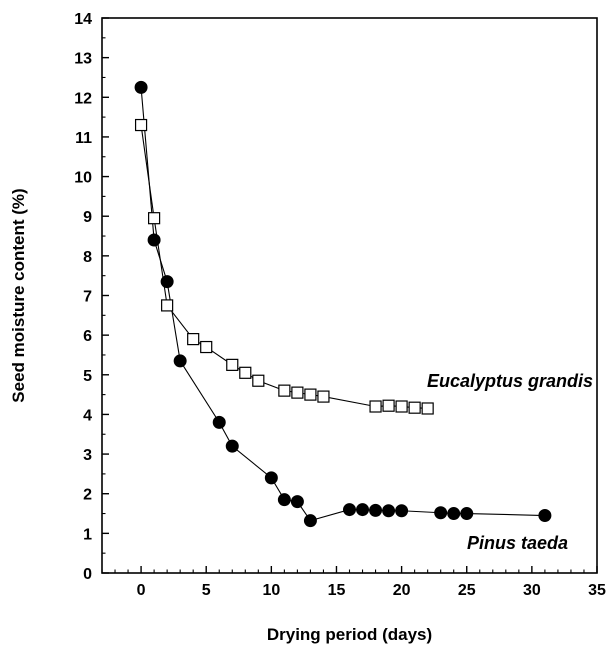 The width and height of the screenshot is (611, 647). What do you see at coordinates (87, 217) in the screenshot?
I see `y-tick-label: 9` at bounding box center [87, 217].